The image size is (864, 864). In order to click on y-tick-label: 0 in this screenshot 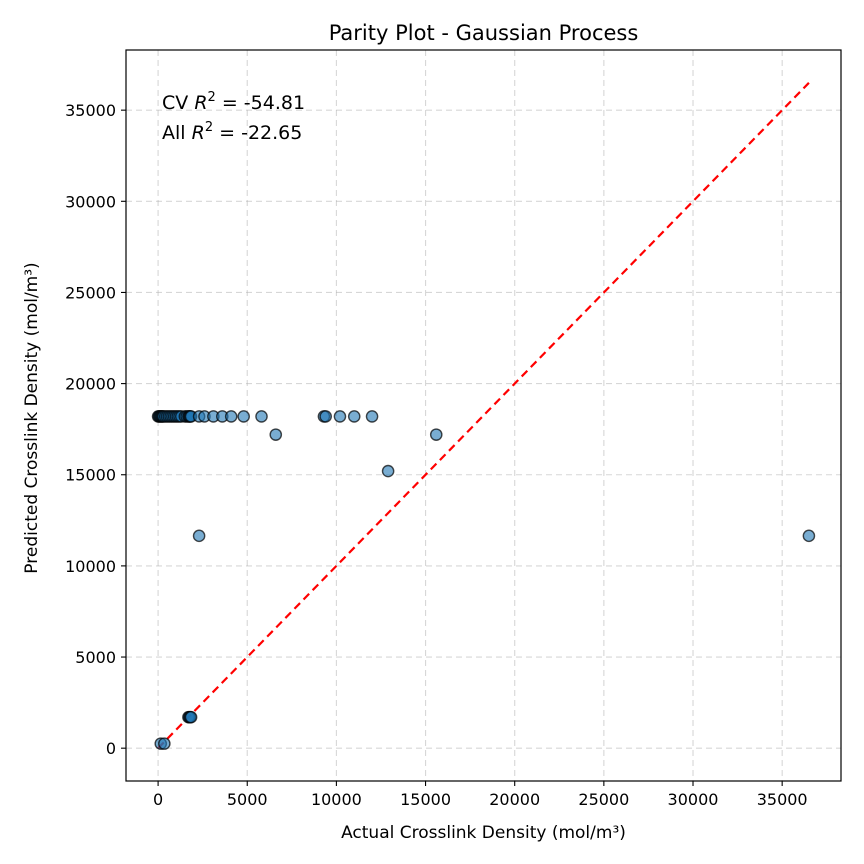, I will do `click(111, 748)`.